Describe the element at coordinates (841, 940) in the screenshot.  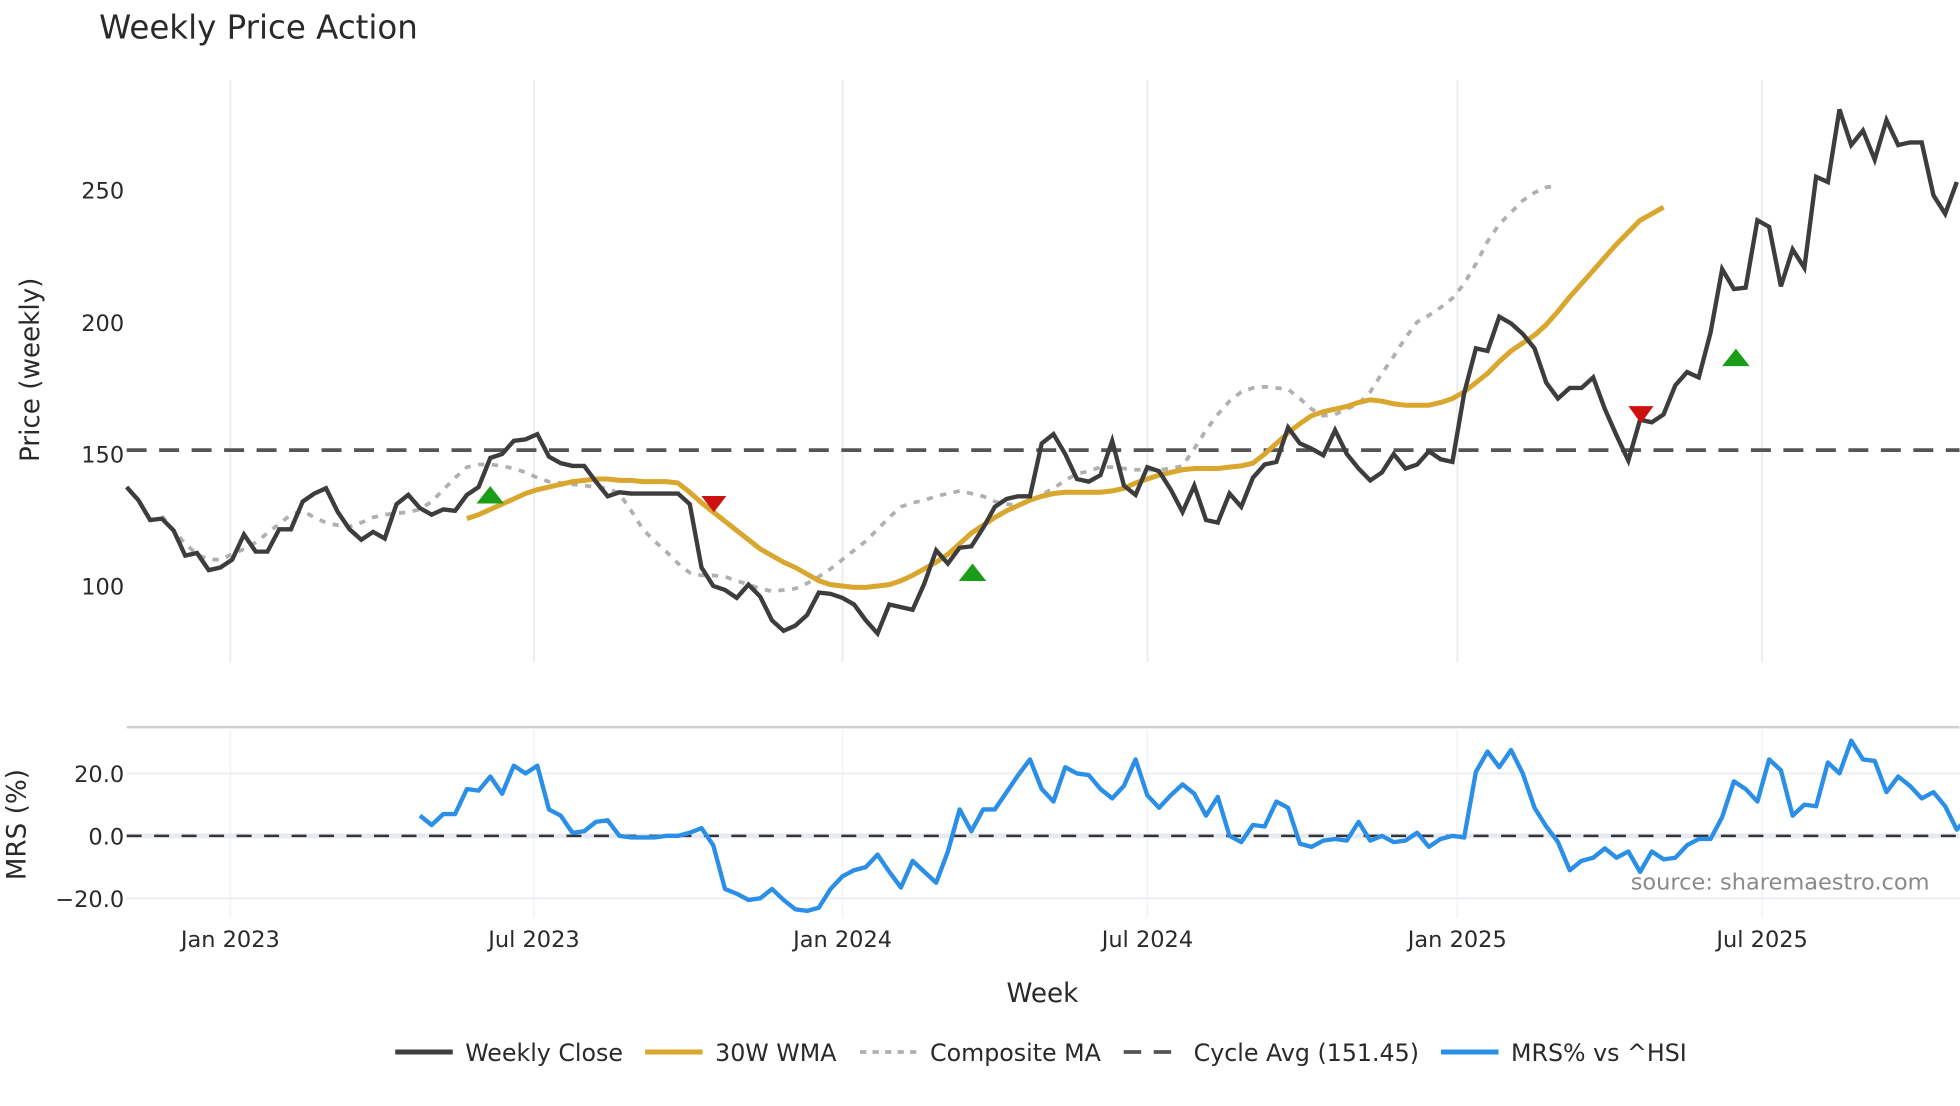
I see `x-tick-jan-2024: Jan 2024` at that location.